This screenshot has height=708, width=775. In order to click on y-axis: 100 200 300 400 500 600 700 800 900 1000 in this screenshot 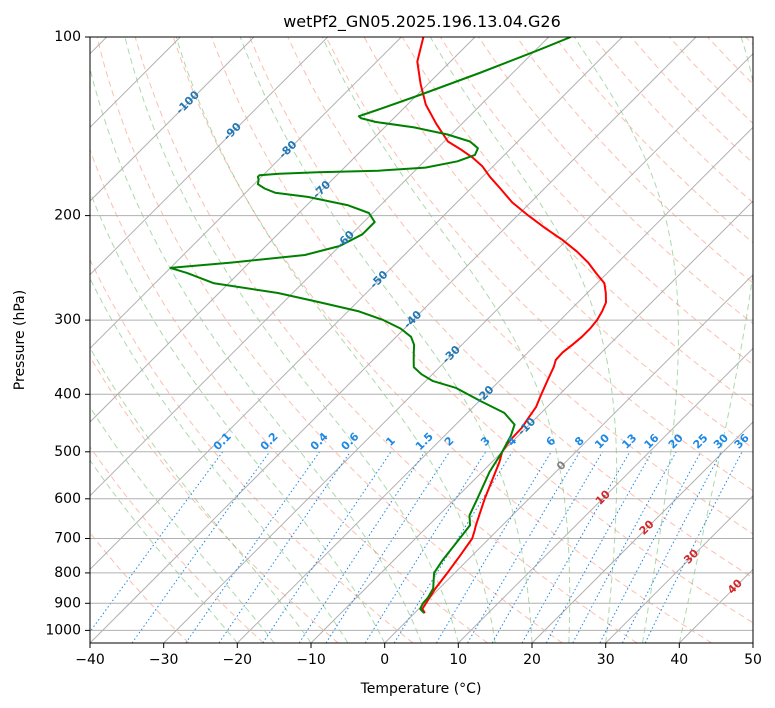, I will do `click(67, 333)`.